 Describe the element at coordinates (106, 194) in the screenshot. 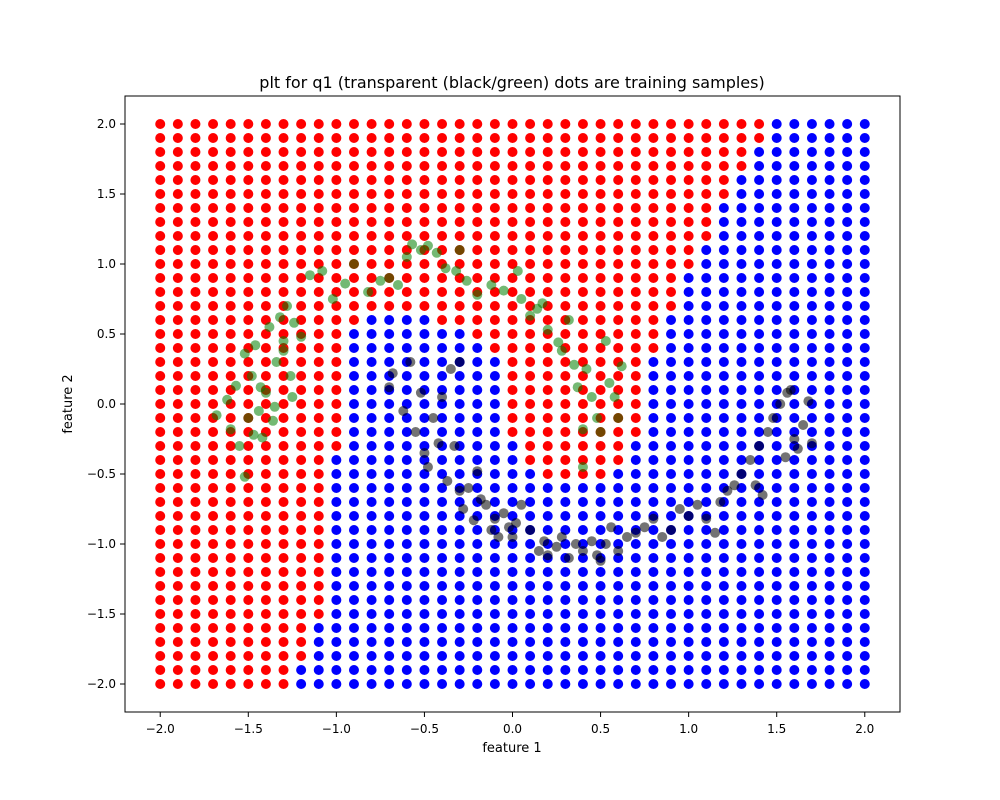

I see `y-tick-label: 1.5` at that location.